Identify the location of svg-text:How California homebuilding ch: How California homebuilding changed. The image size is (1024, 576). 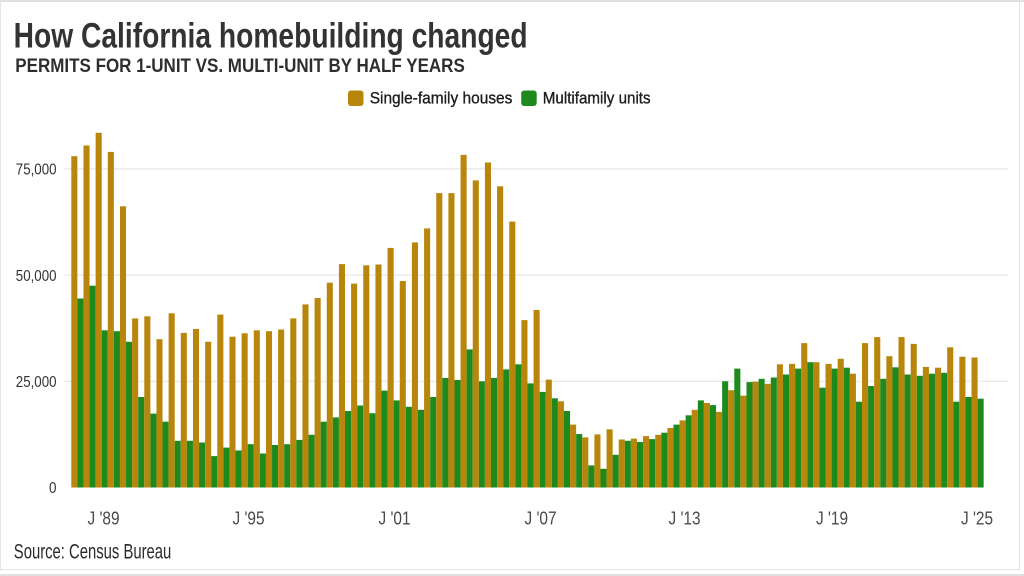
(271, 36).